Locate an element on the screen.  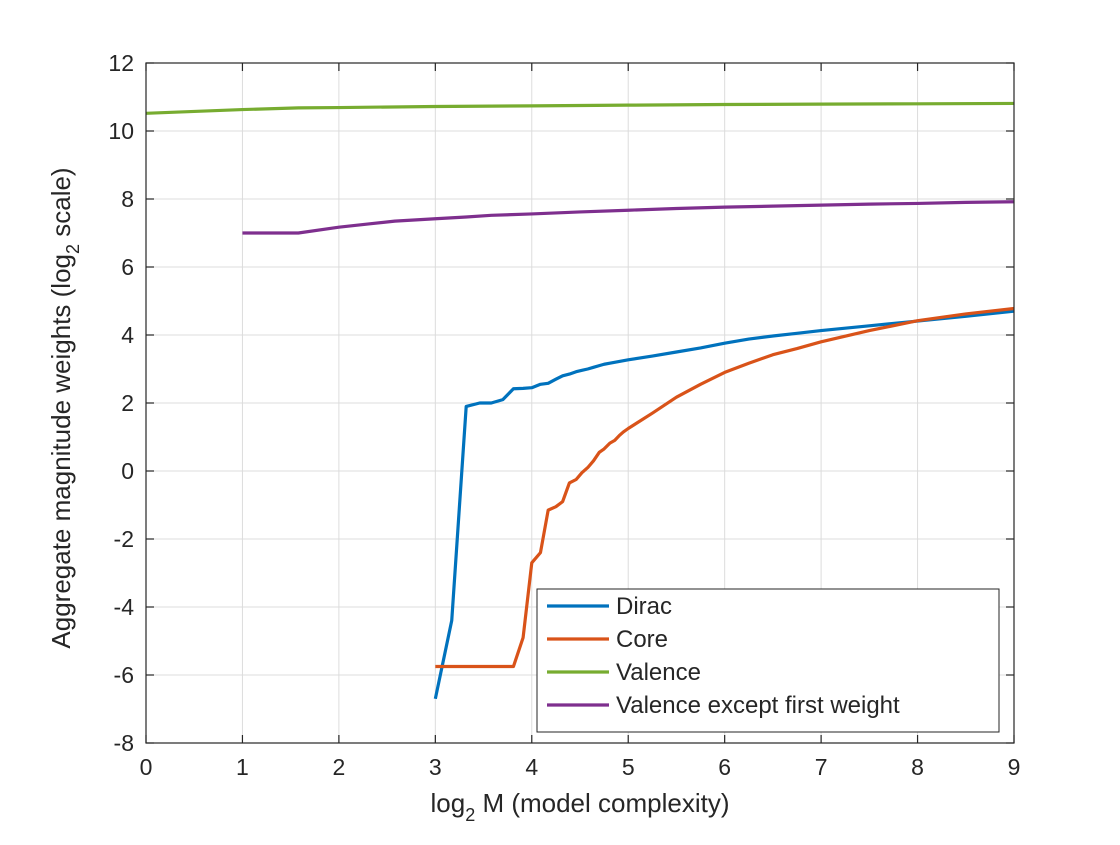
legend-label: Core is located at coordinates (642, 639).